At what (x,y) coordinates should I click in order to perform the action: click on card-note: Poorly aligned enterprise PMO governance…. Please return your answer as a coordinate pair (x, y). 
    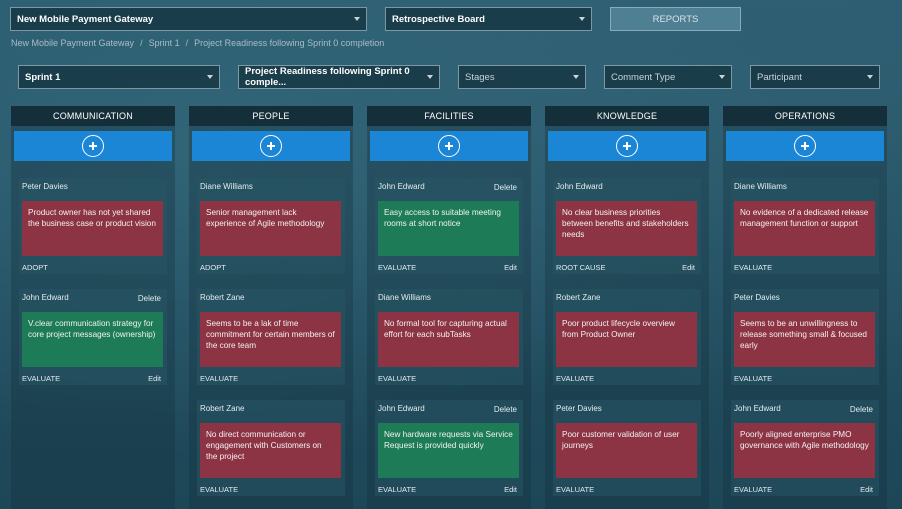
    Looking at the image, I should click on (804, 450).